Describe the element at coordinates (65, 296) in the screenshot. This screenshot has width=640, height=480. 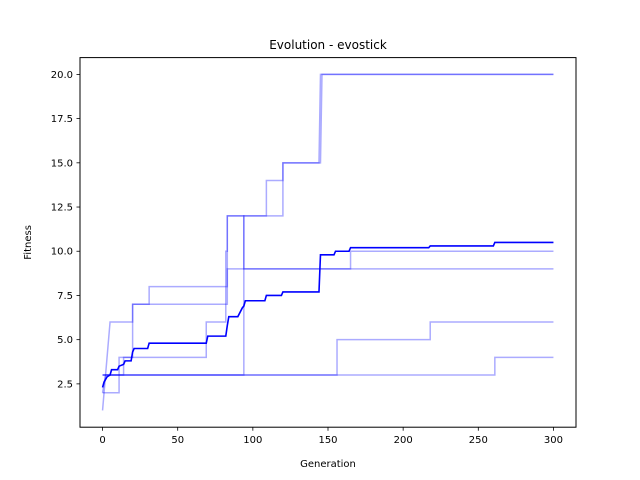
I see `y-tick-label: 7.5` at that location.